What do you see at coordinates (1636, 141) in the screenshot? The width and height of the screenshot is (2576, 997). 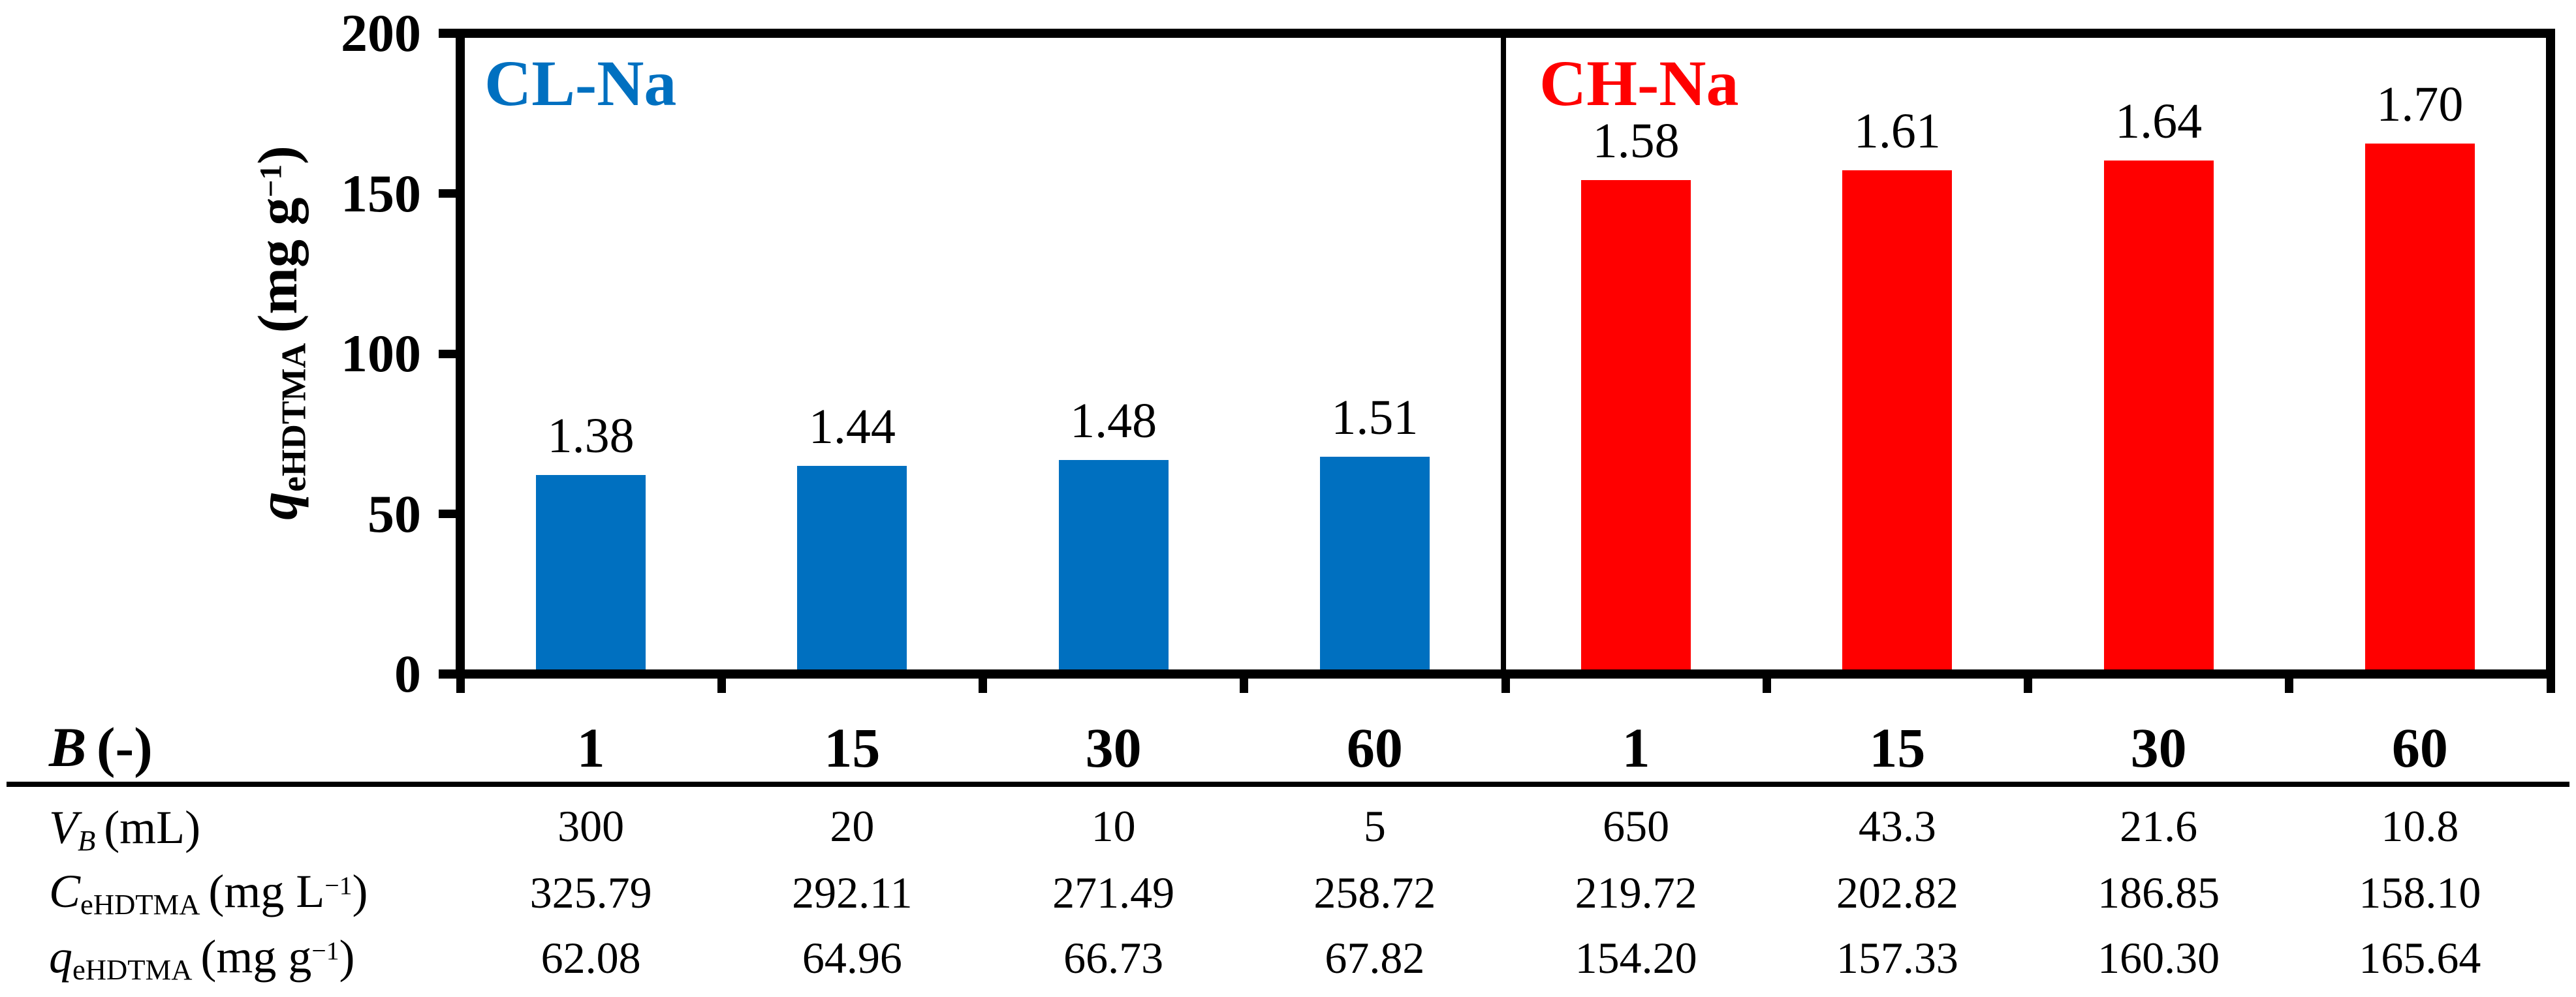 I see `bar-value-label: 1.58` at bounding box center [1636, 141].